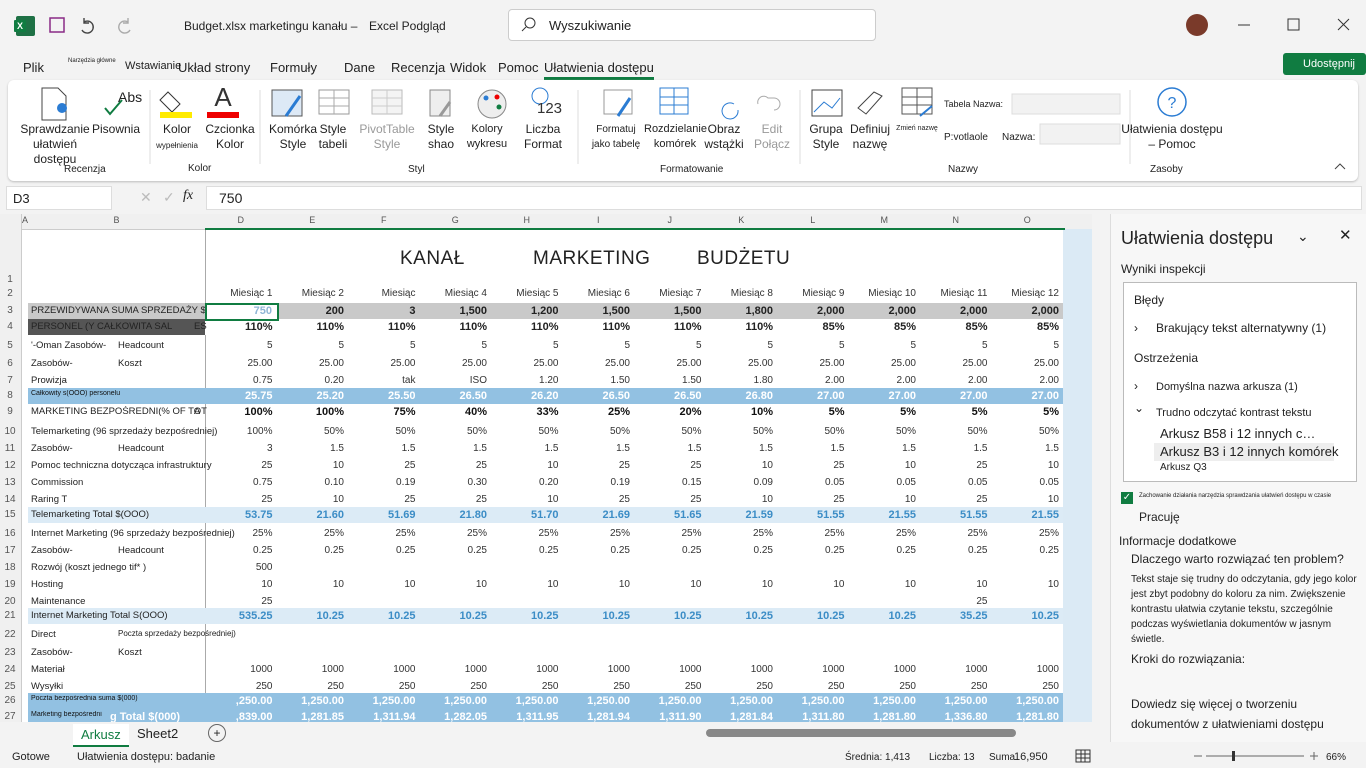  What do you see at coordinates (188, 195) in the screenshot?
I see `fx-button: fx` at bounding box center [188, 195].